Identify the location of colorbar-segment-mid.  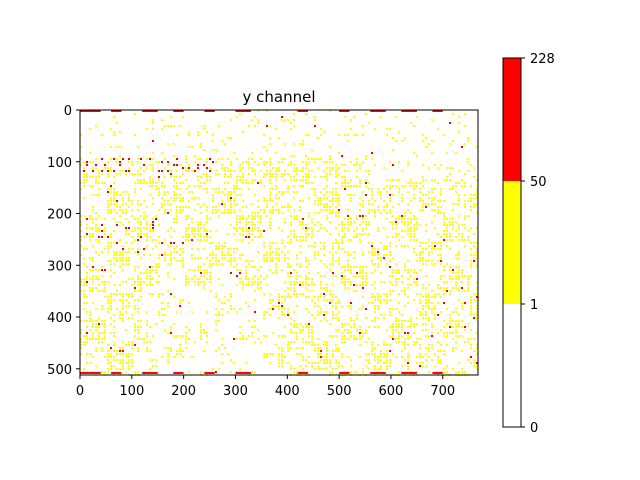
(512, 242).